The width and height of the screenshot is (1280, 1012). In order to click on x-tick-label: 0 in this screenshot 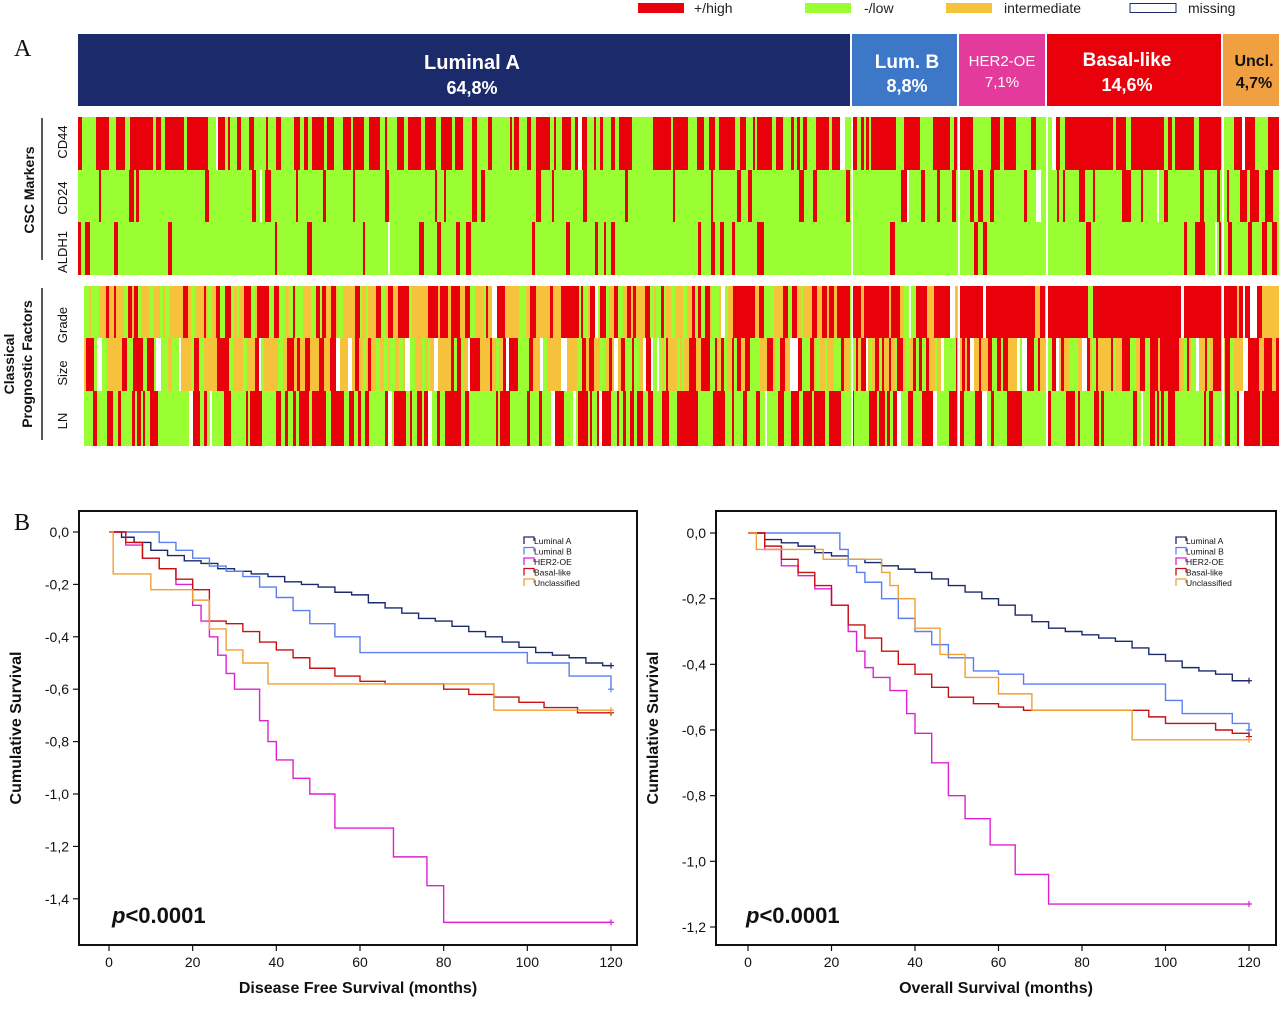, I will do `click(748, 962)`.